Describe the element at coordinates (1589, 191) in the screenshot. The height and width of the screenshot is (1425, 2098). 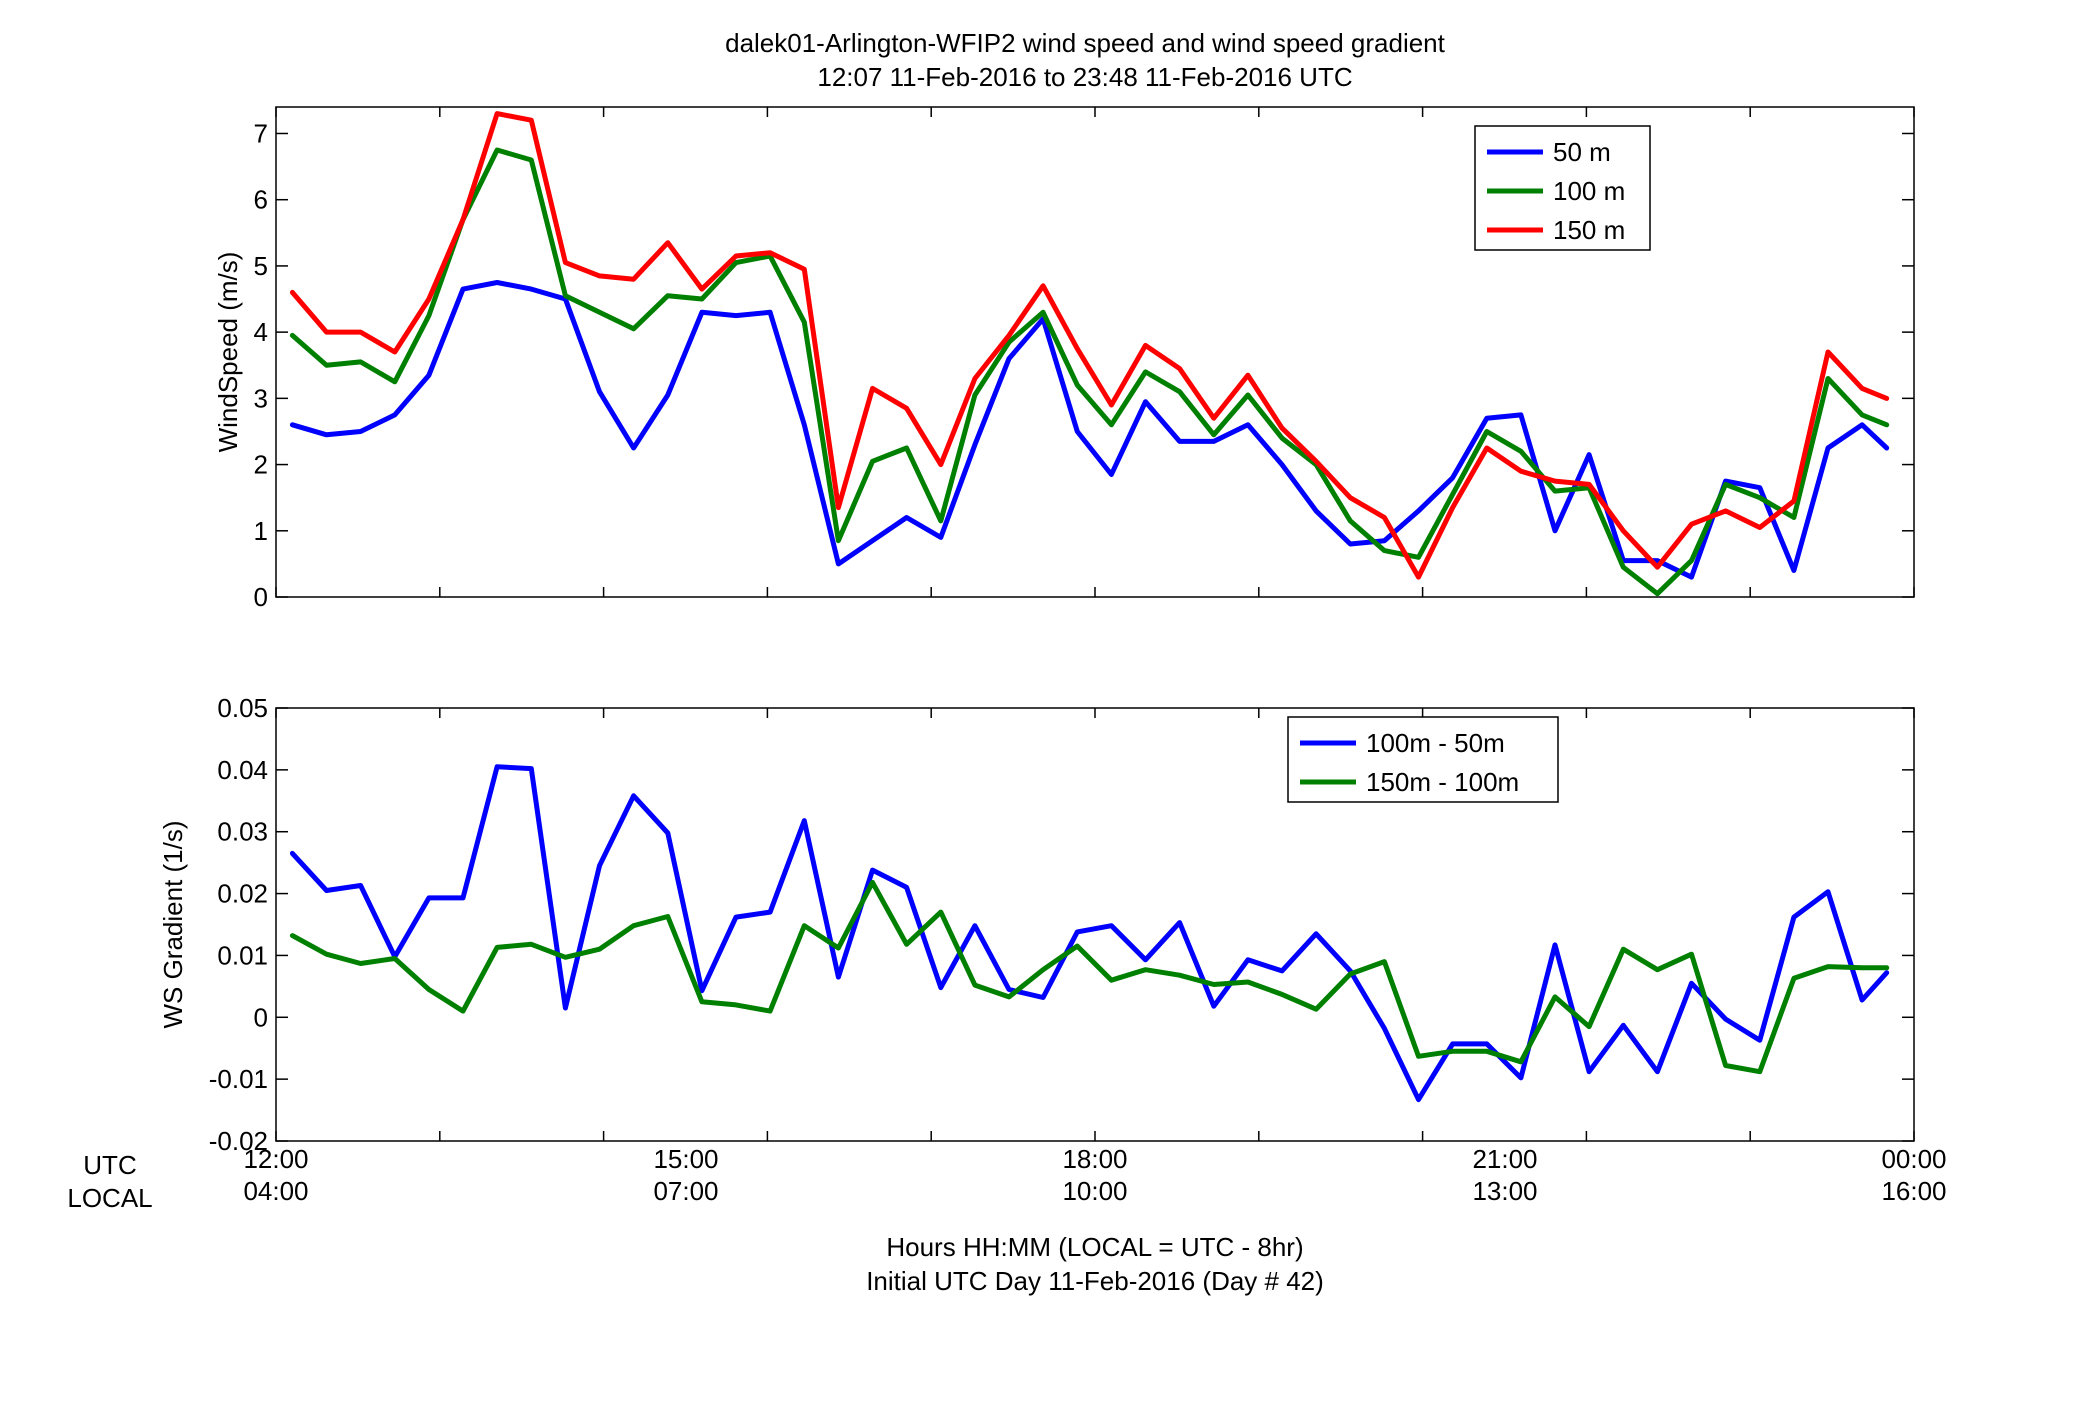
I see `legend-label: 100 m` at that location.